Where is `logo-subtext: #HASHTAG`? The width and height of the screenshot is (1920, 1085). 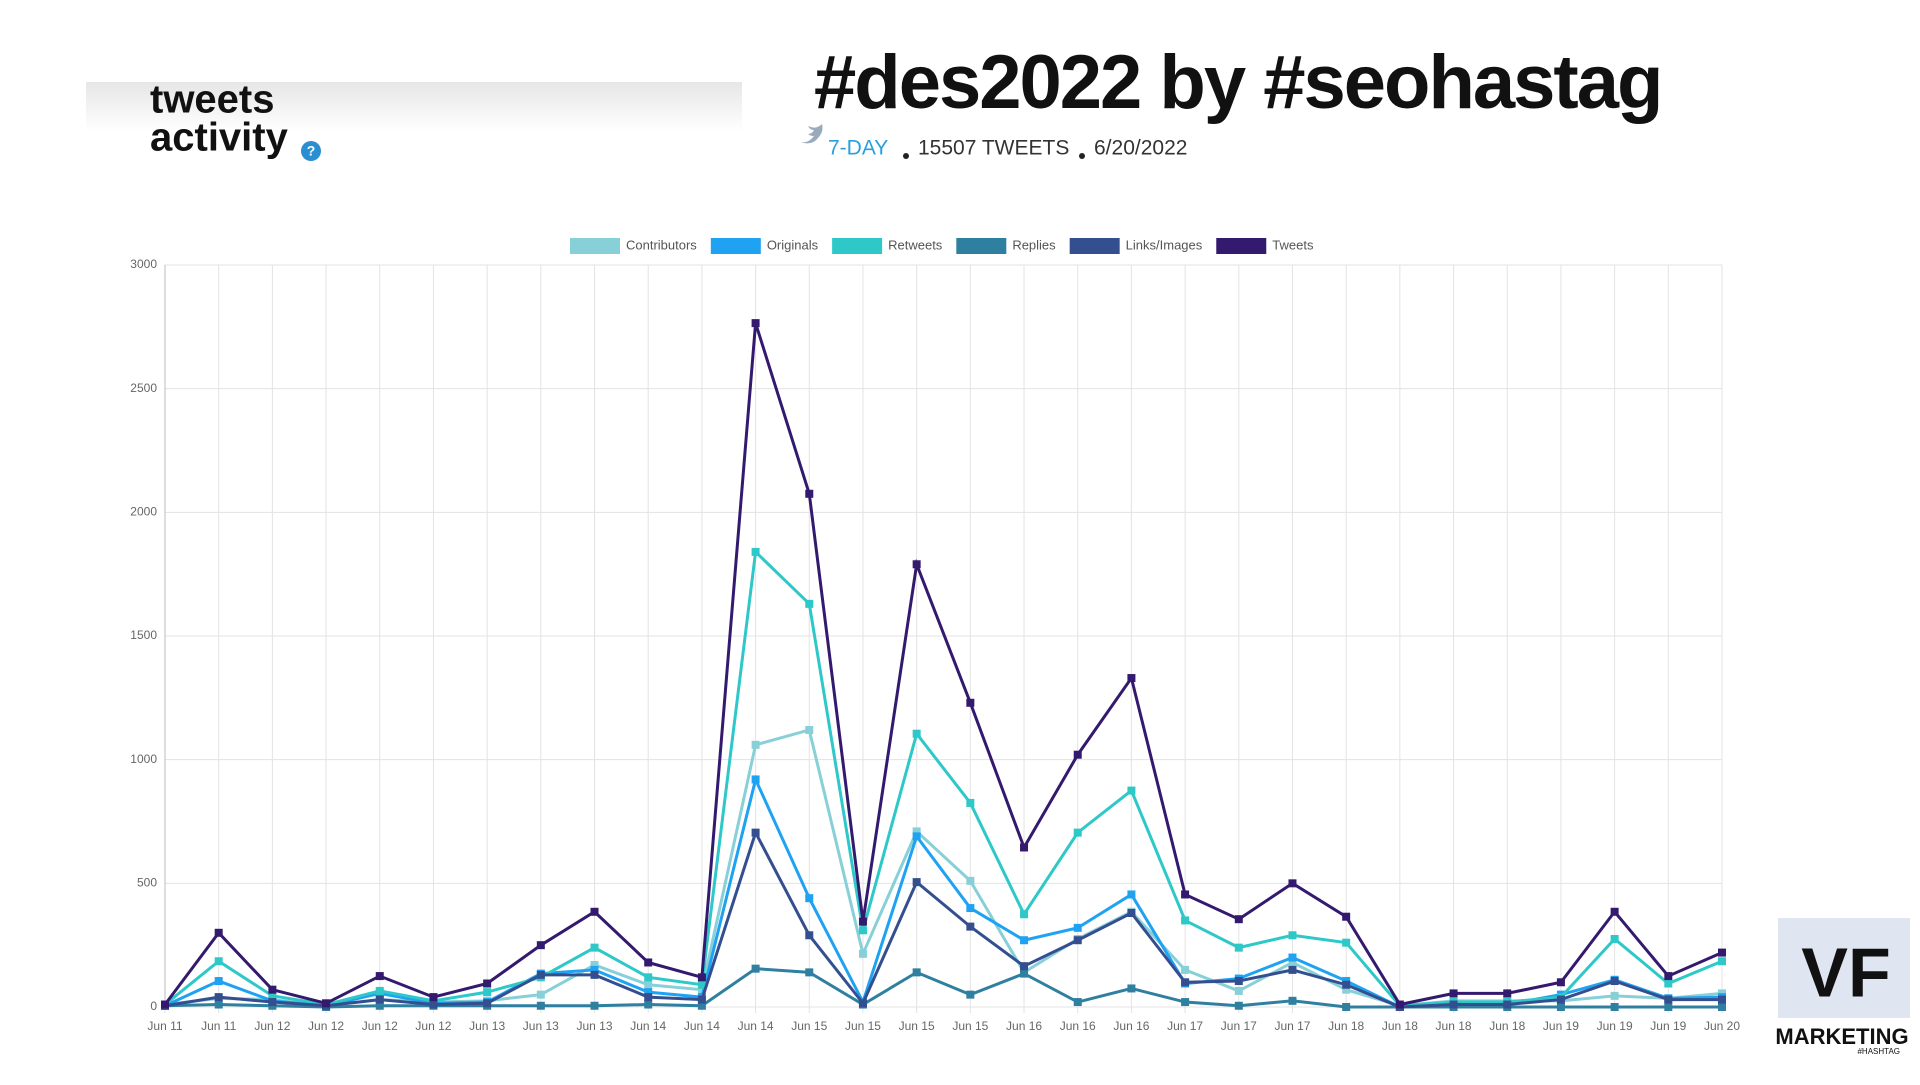
logo-subtext: #HASHTAG is located at coordinates (1878, 1051).